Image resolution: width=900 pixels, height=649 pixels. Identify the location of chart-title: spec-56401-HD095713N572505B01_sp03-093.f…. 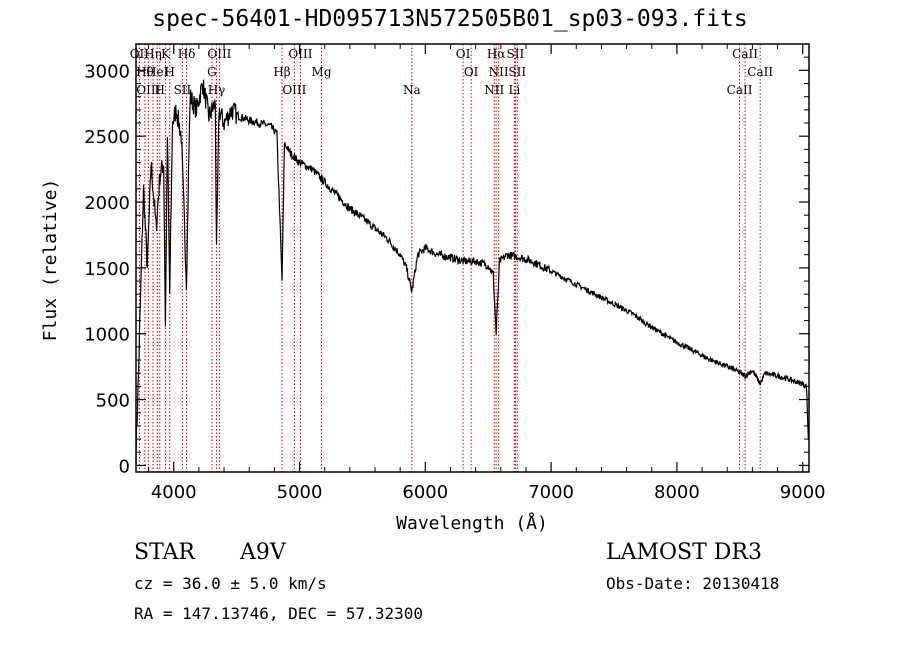
(450, 19).